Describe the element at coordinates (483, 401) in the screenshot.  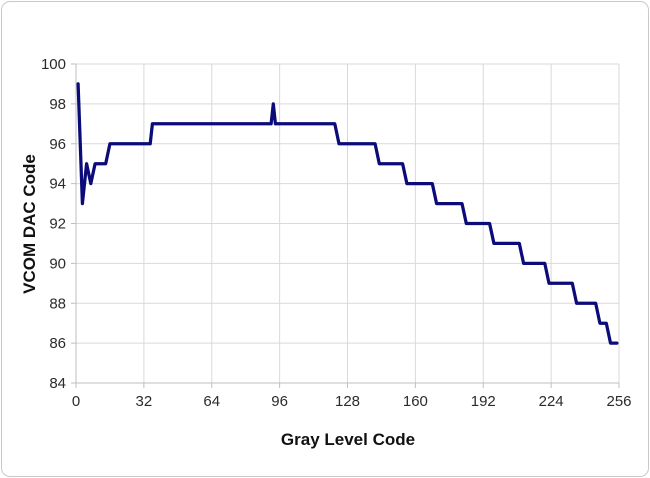
I see `x-tick-label: 192` at that location.